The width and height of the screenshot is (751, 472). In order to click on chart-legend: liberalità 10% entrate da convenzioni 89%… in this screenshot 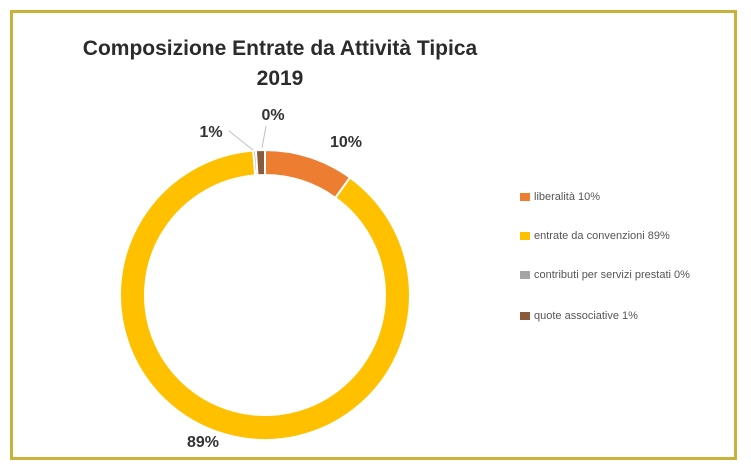, I will do `click(625, 257)`.